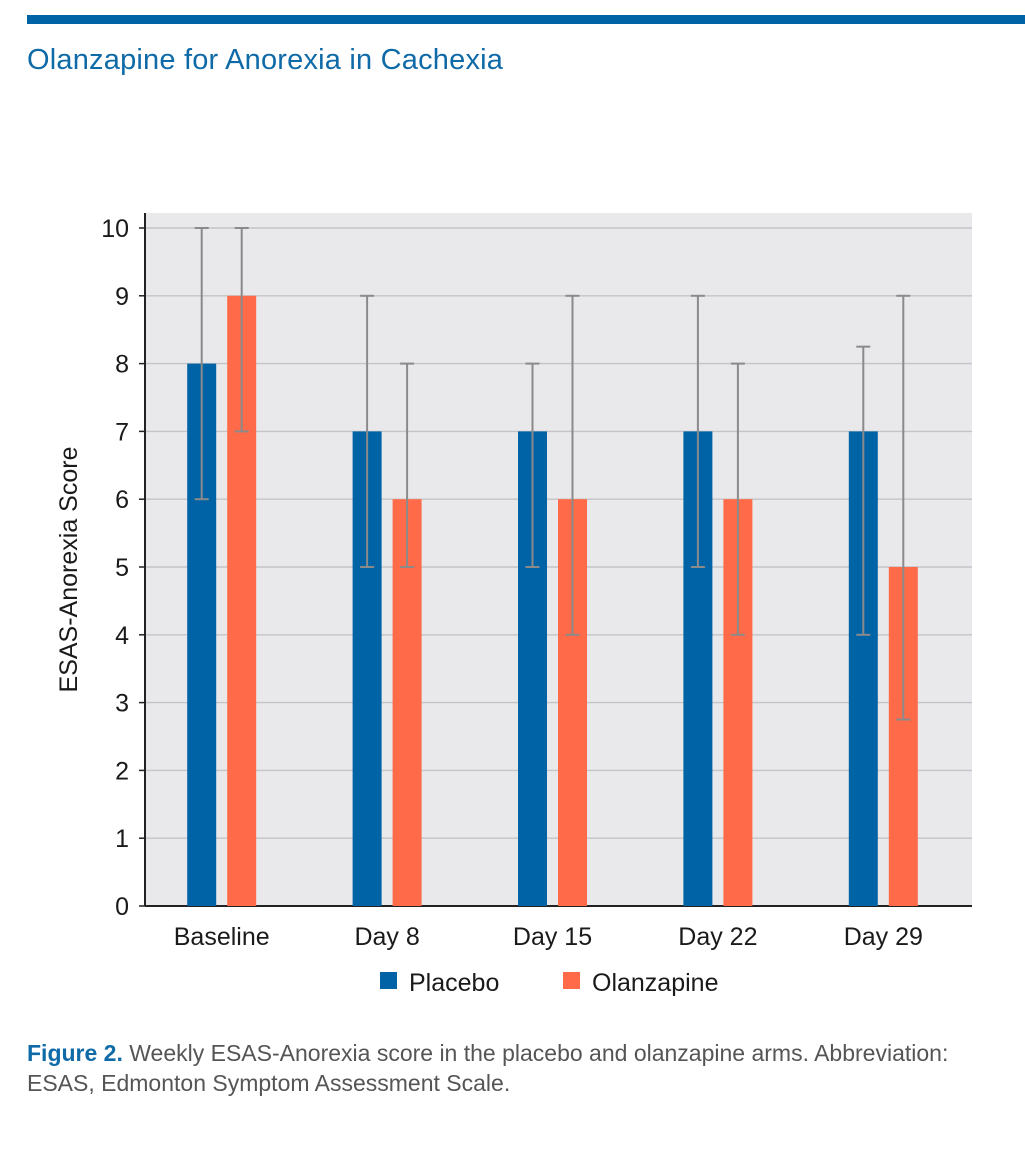 The height and width of the screenshot is (1155, 1025). I want to click on x-tick-label: Day 29, so click(883, 937).